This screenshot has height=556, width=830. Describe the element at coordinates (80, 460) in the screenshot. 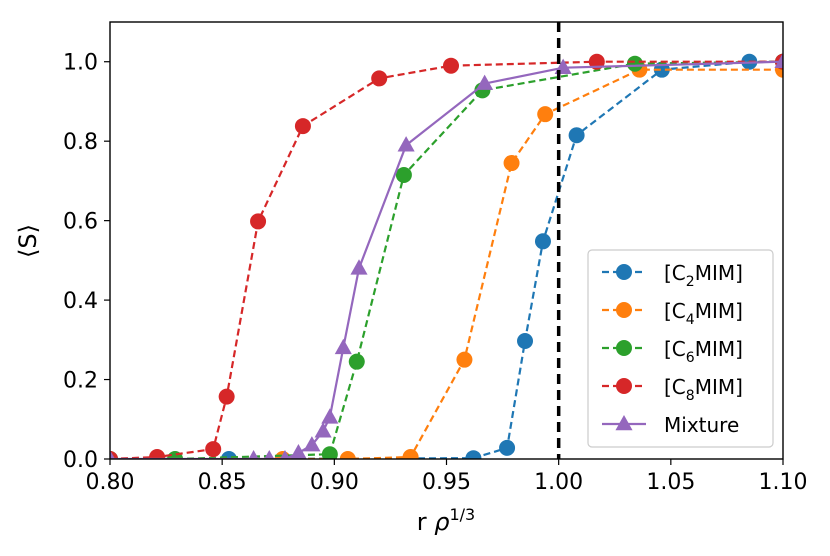

I see `y-tick-label: 0.0` at that location.